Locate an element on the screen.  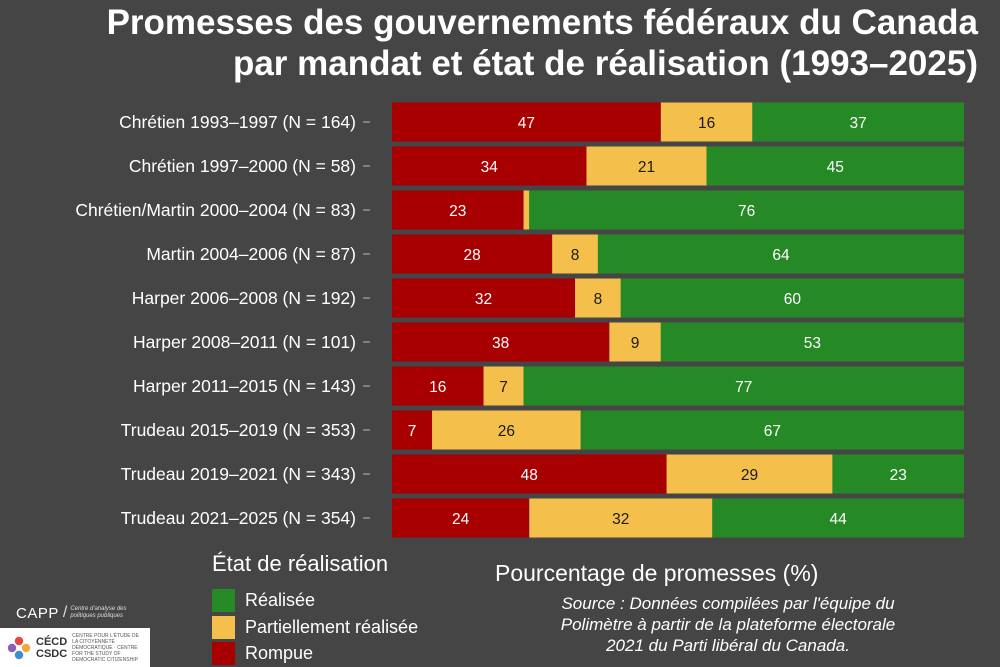
data-label: 26 is located at coordinates (506, 431).